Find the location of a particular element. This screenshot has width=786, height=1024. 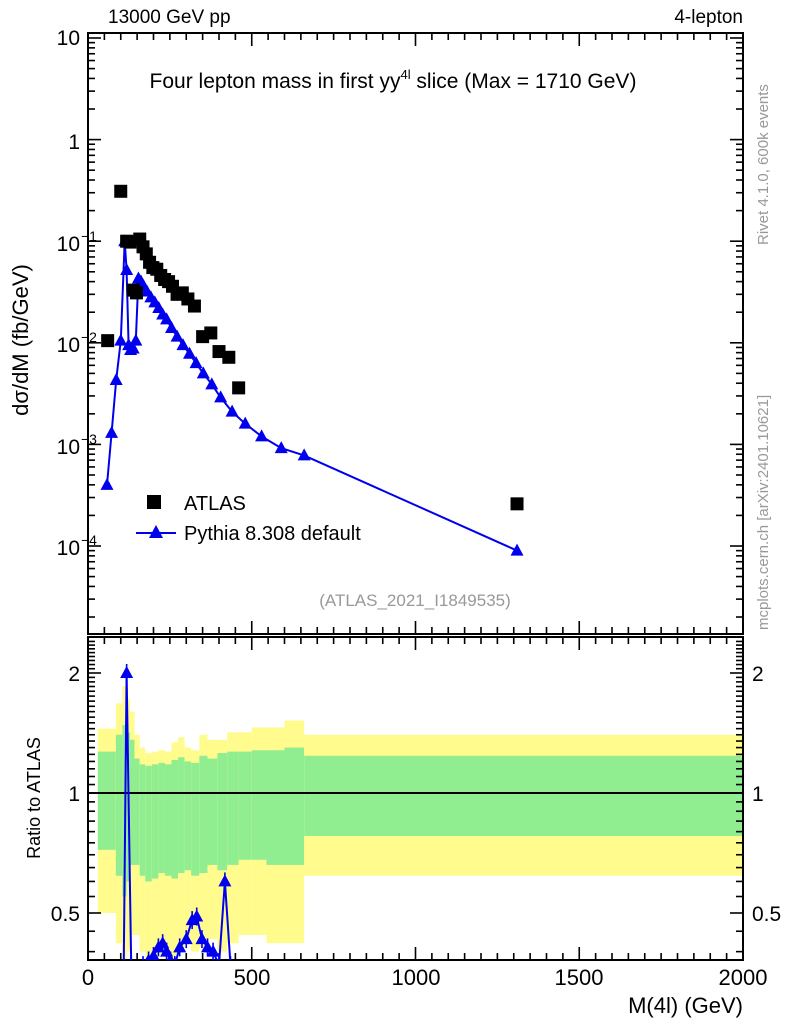

svg-text: −3 is located at coordinates (89, 439).